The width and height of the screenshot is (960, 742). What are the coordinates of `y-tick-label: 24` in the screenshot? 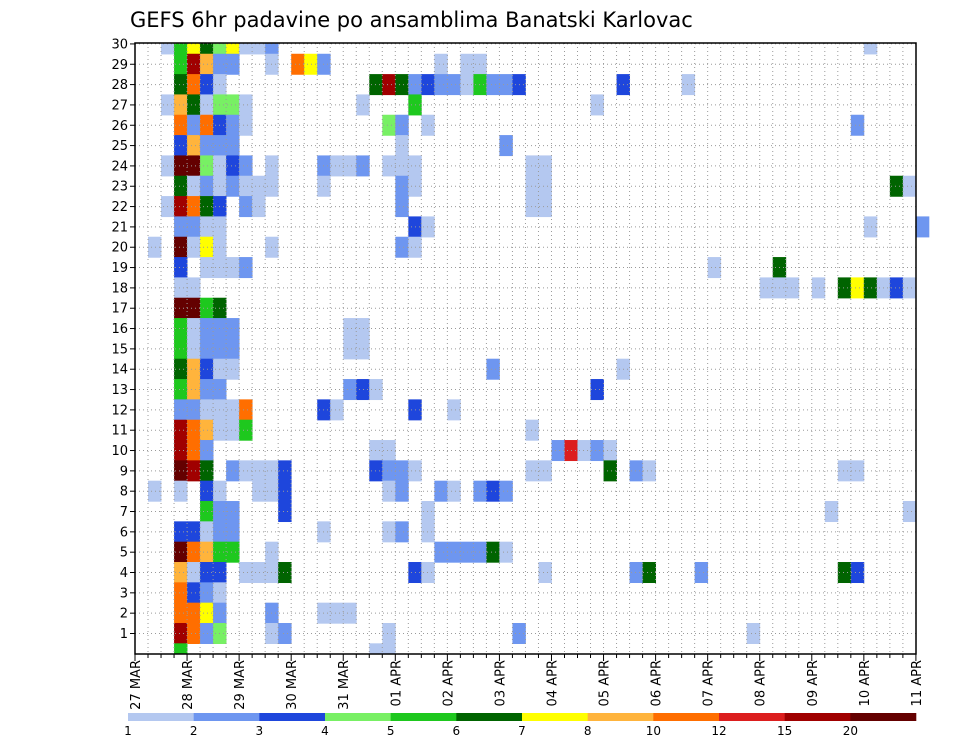 It's located at (119, 166).